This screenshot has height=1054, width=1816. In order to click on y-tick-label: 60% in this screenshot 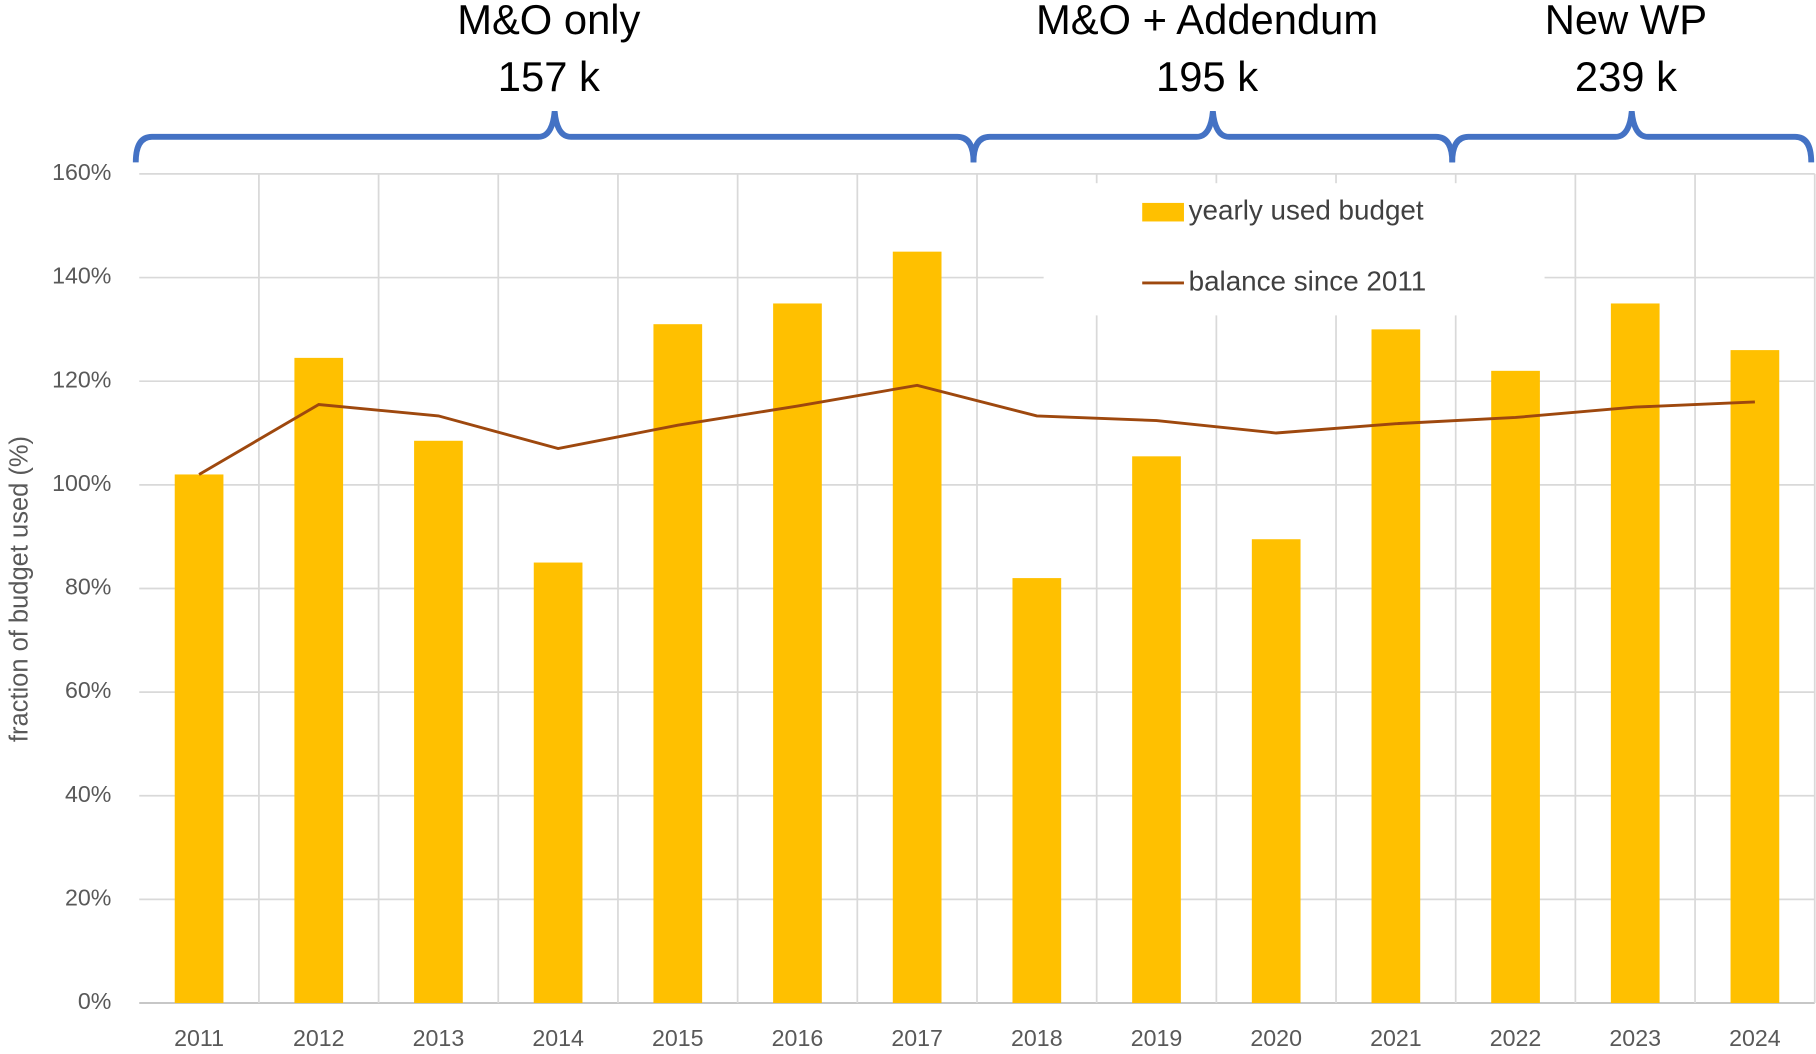, I will do `click(88, 690)`.